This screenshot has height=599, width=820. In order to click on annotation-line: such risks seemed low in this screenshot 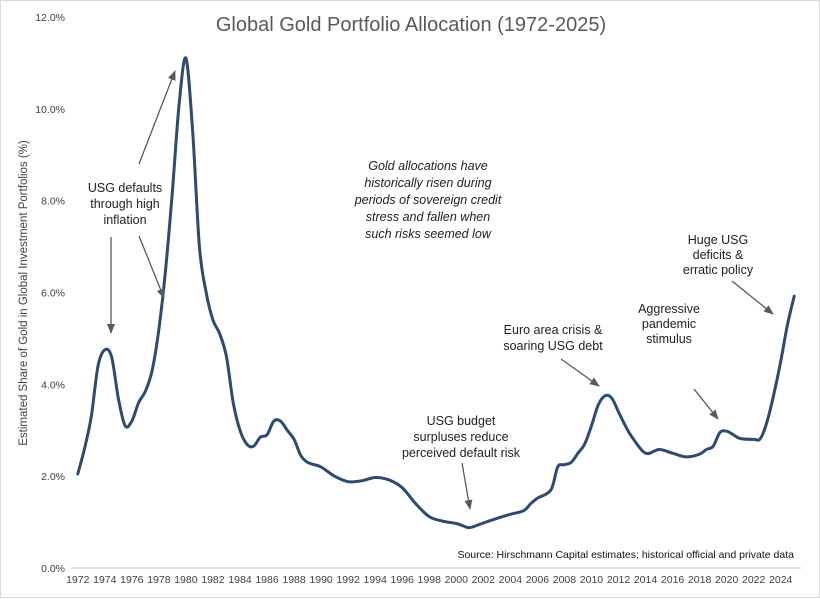, I will do `click(428, 234)`.